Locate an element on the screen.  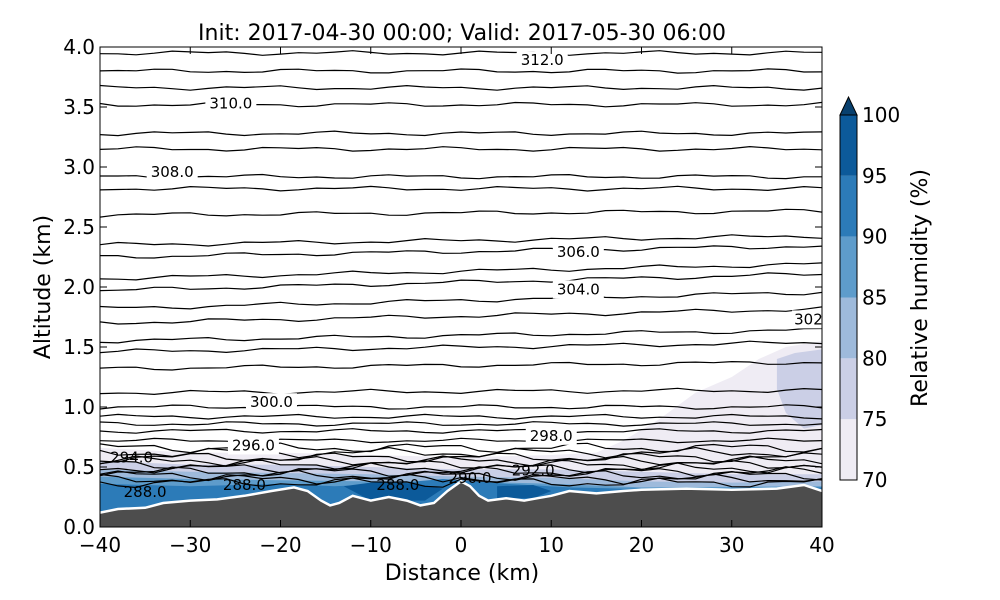
terrain-fill is located at coordinates (461, 504).